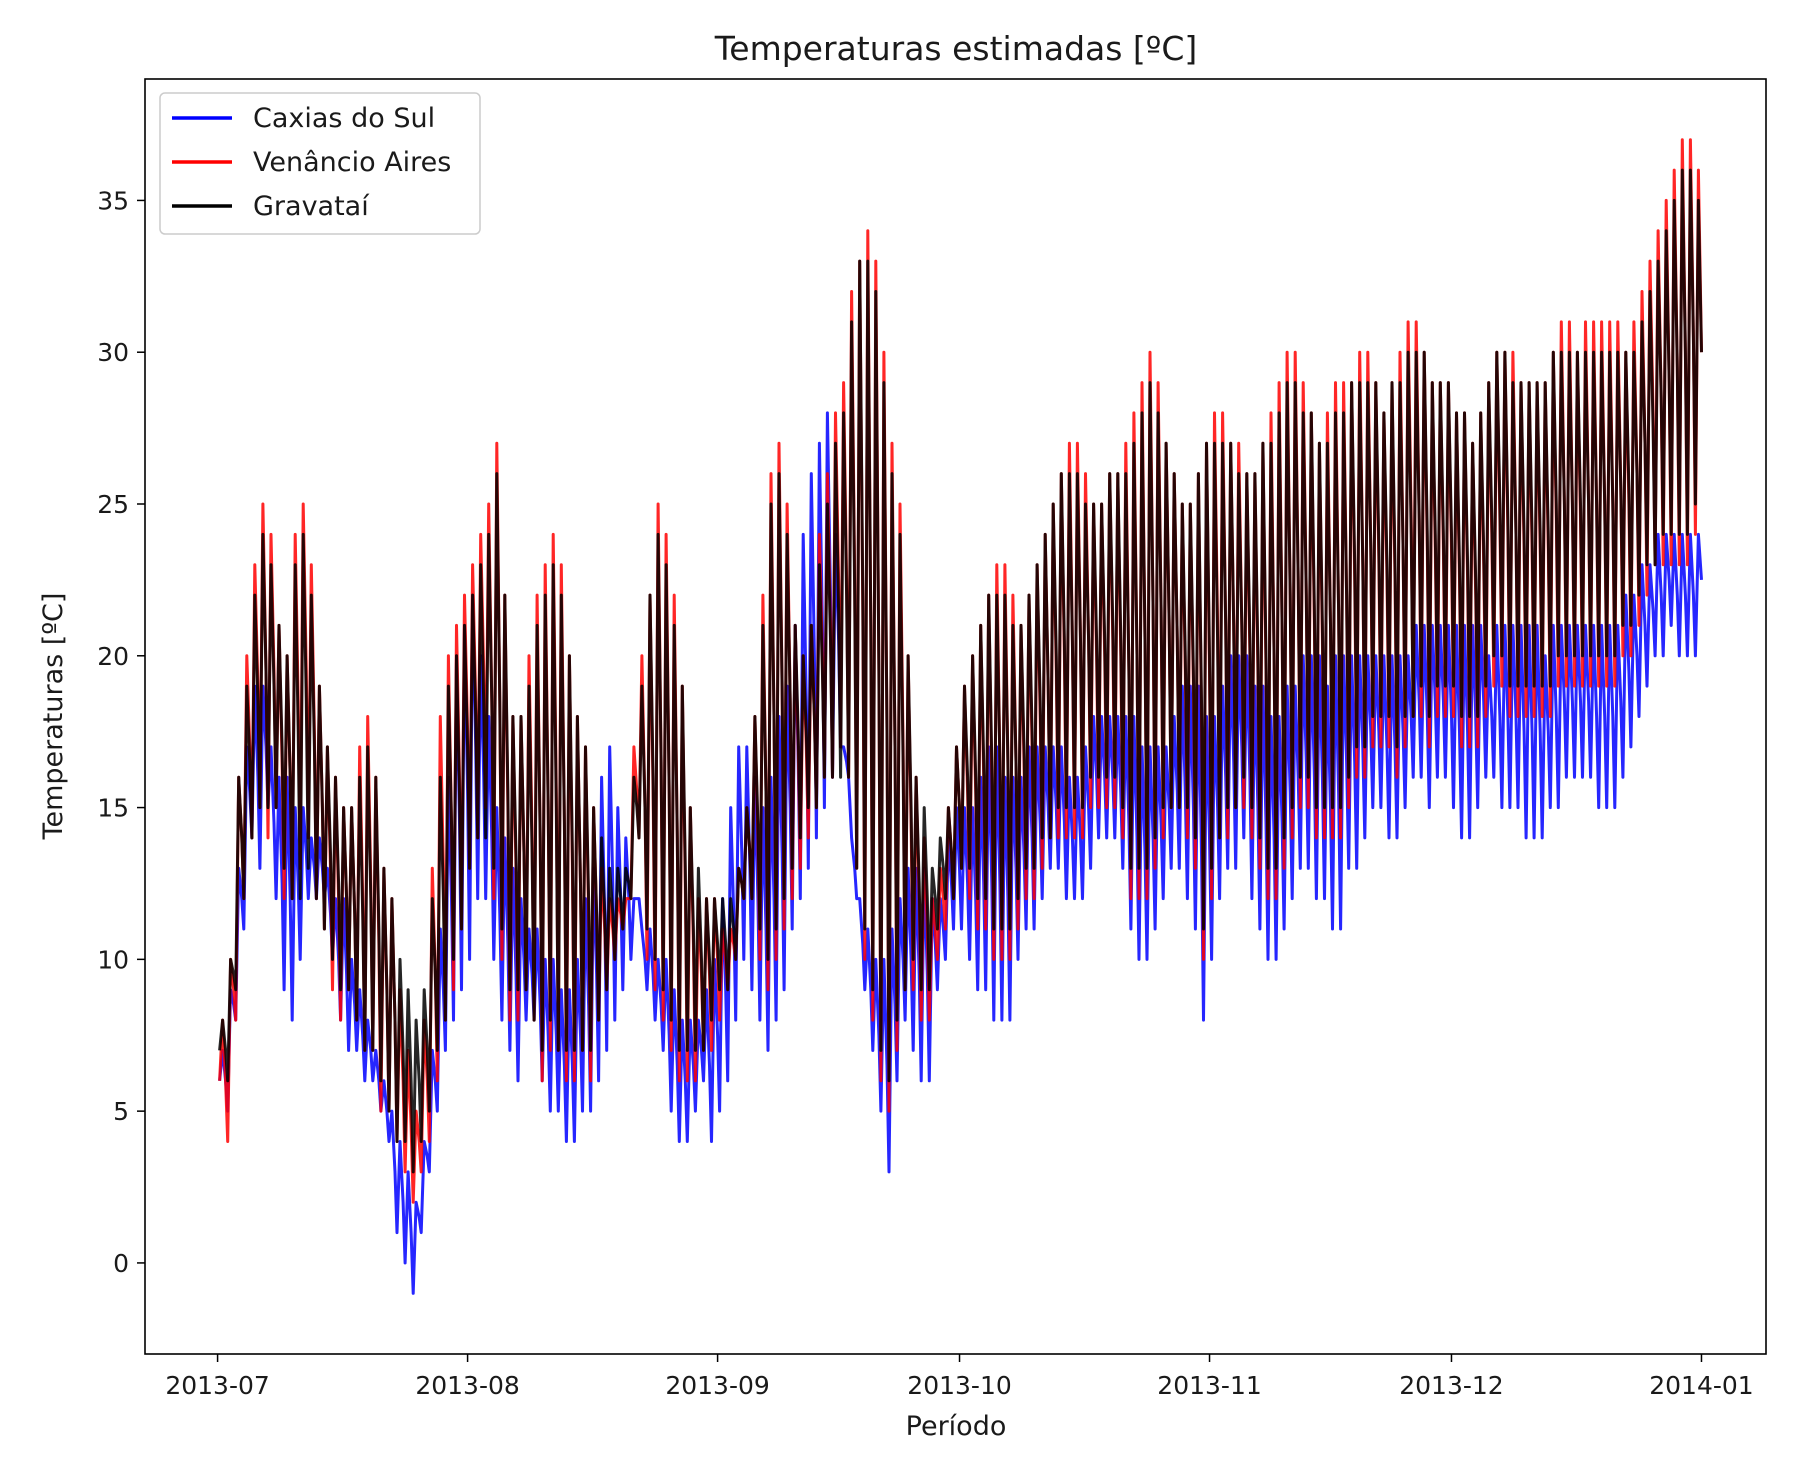  What do you see at coordinates (959, 1385) in the screenshot?
I see `x-tick-label: 2013-10` at bounding box center [959, 1385].